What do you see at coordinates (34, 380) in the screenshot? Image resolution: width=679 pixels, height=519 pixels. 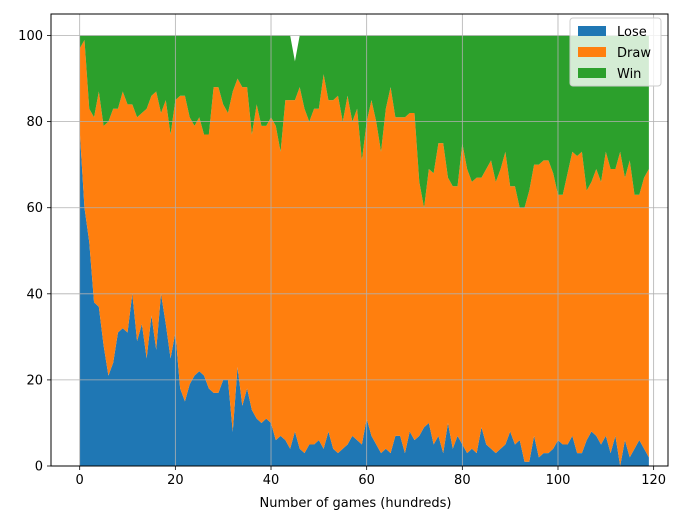 I see `y-tick-label: 20` at bounding box center [34, 380].